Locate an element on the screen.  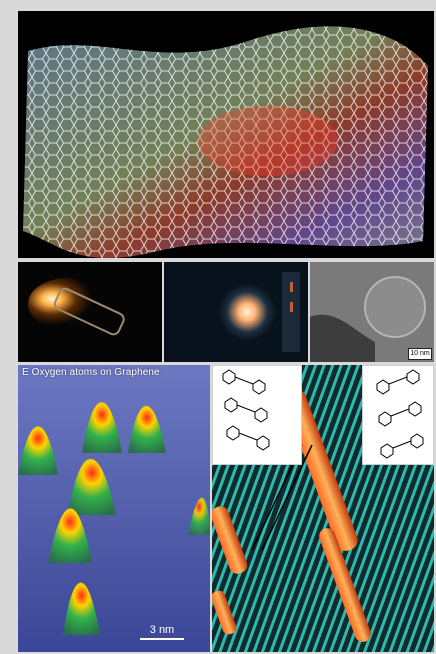
tem-image: 10 nm is located at coordinates (372, 312).